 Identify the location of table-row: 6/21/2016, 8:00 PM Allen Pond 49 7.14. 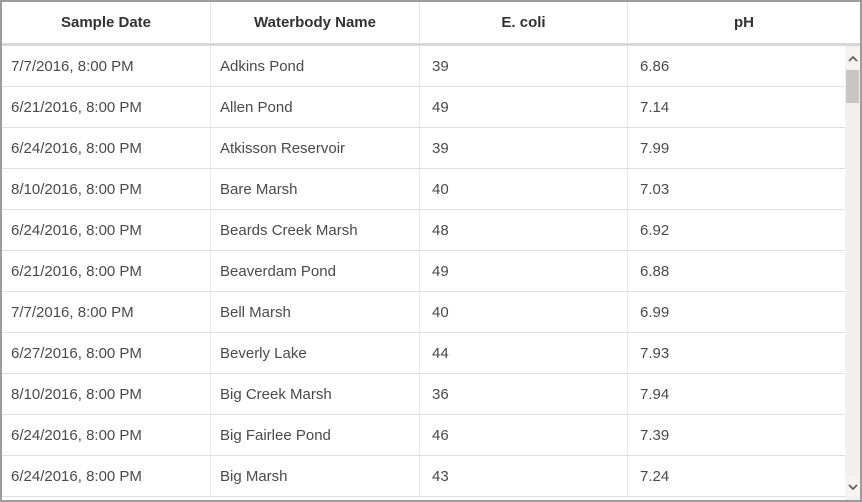
(431, 107).